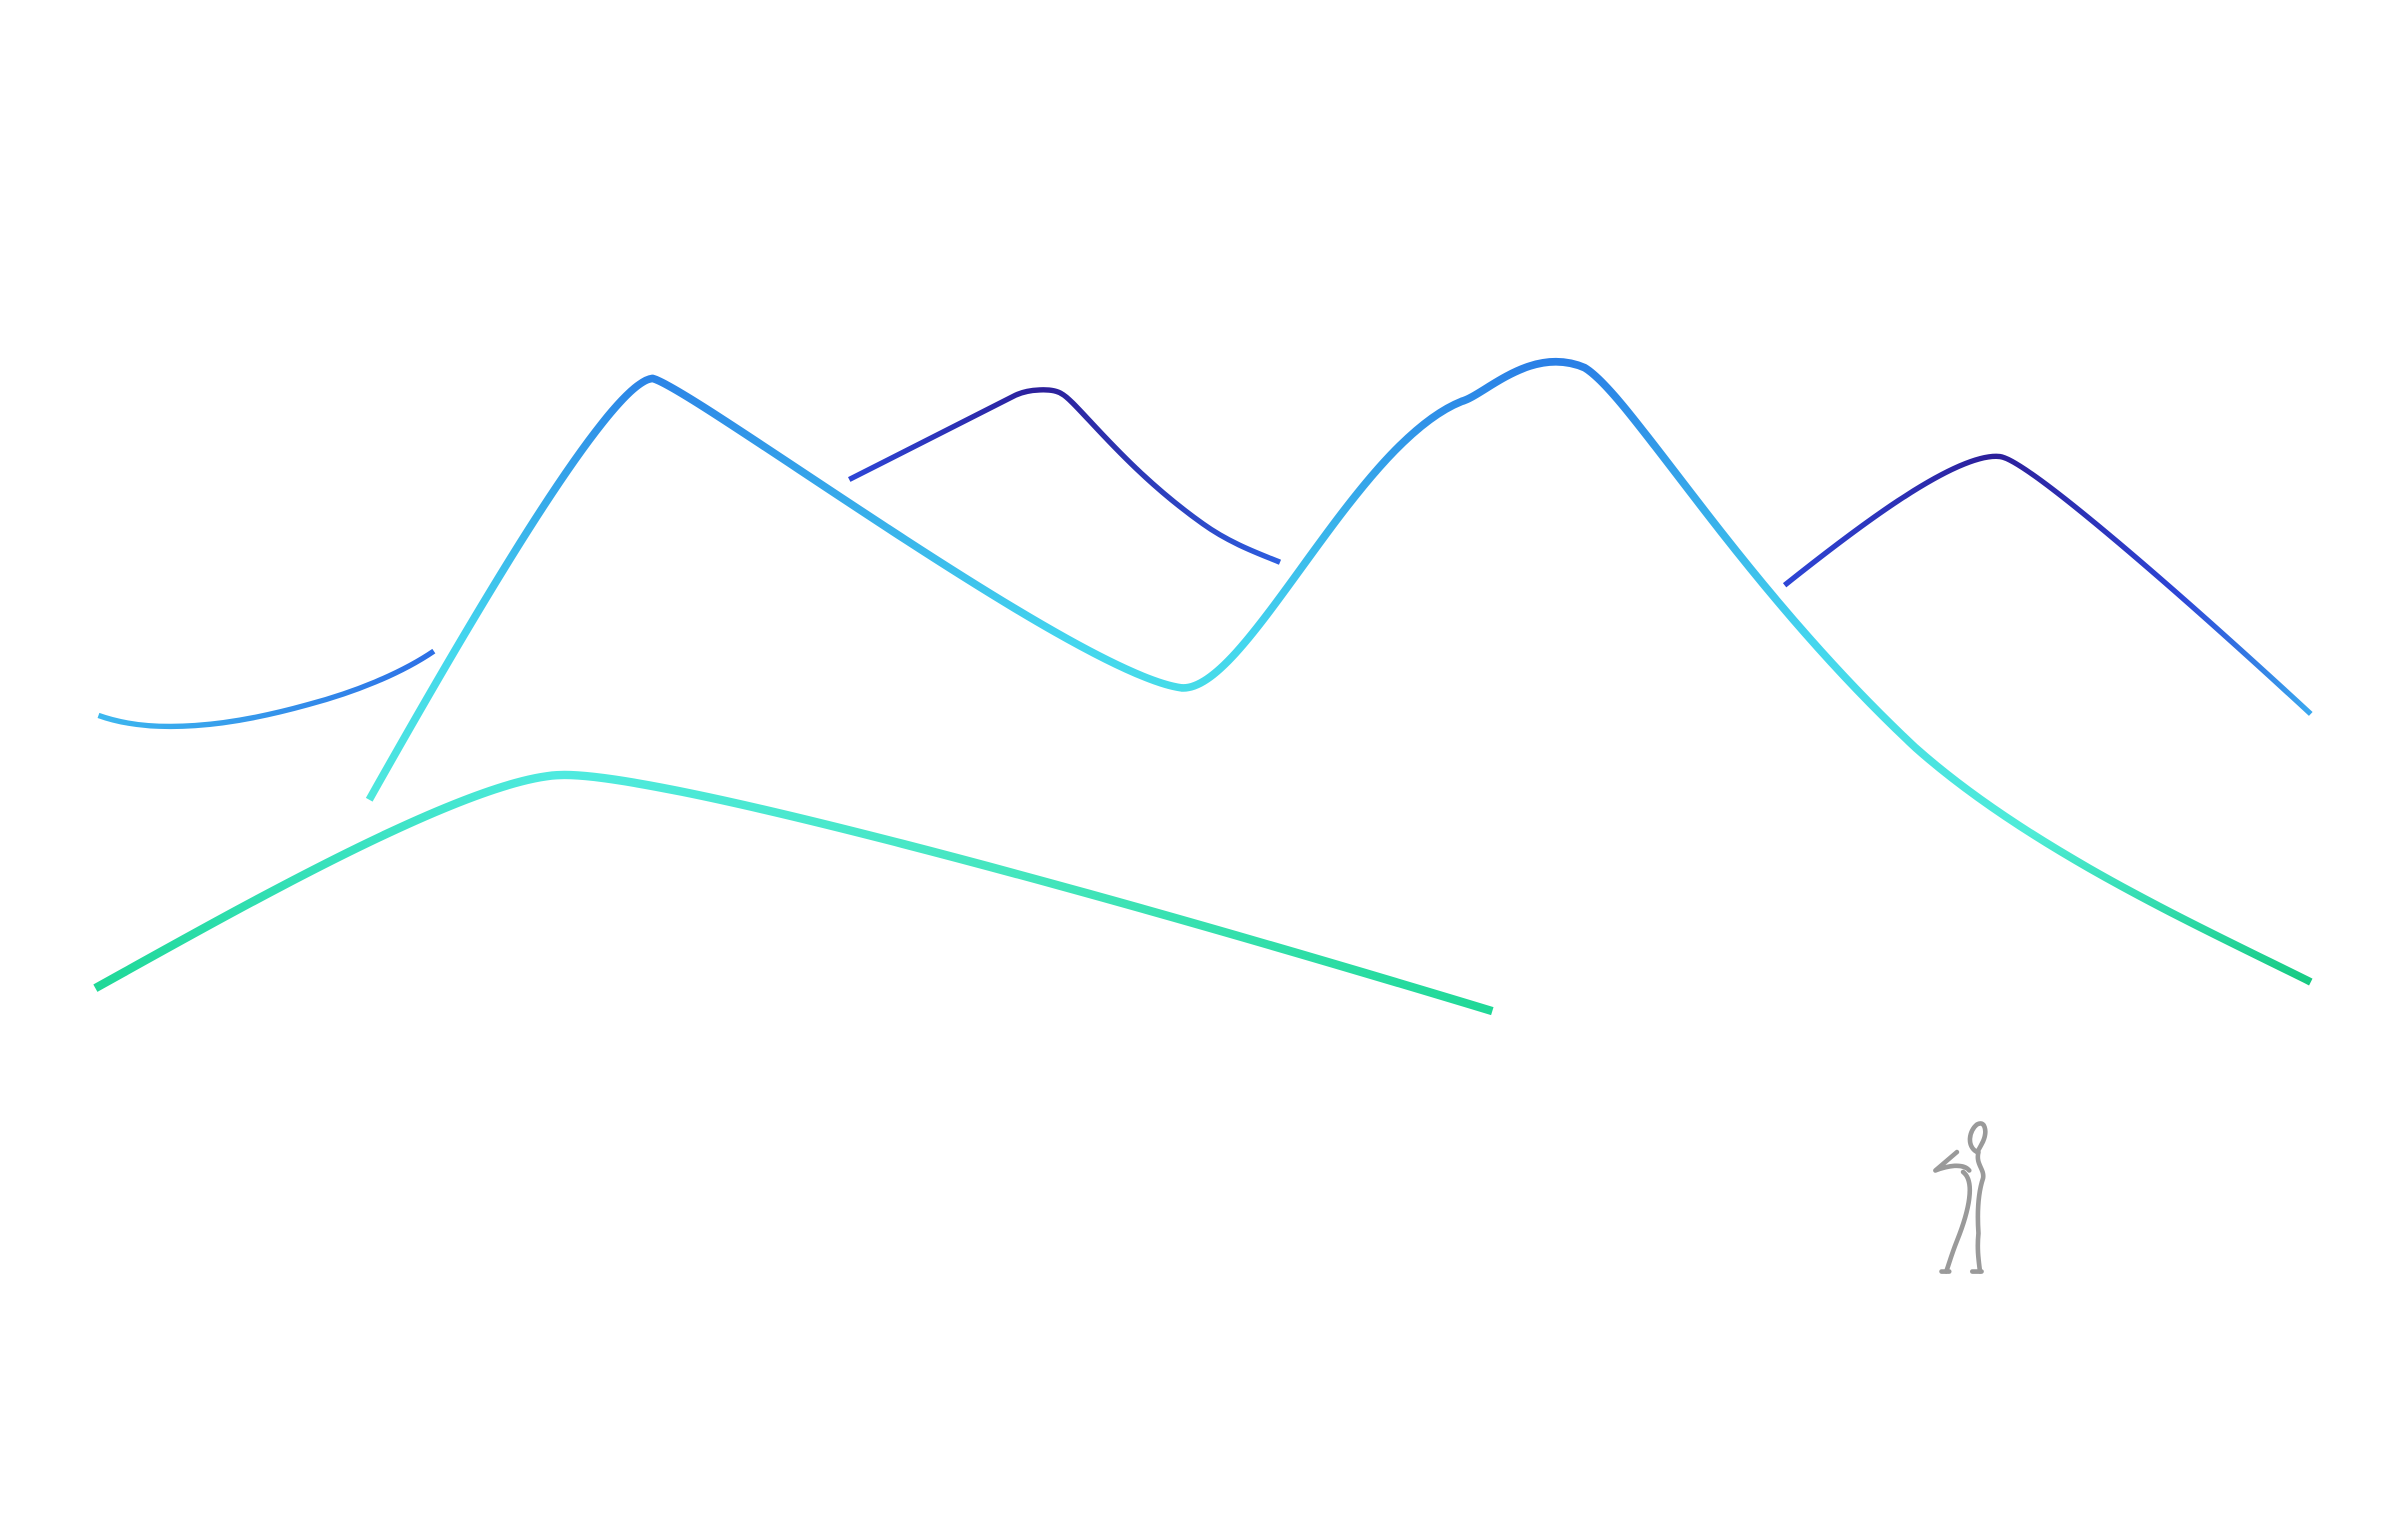  I want to click on left-wisp-ridge, so click(266, 689).